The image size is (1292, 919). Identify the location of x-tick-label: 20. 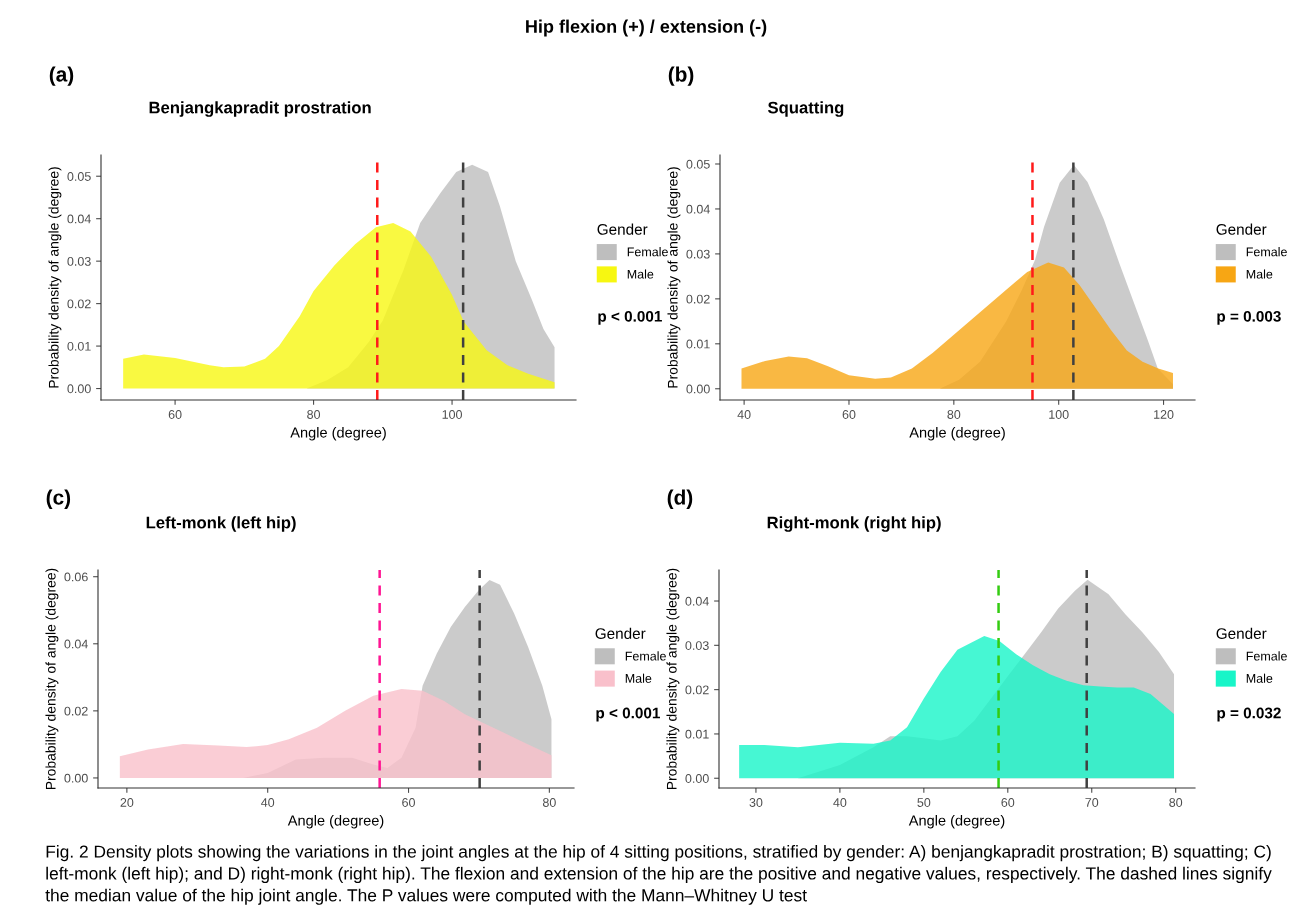
(127, 802).